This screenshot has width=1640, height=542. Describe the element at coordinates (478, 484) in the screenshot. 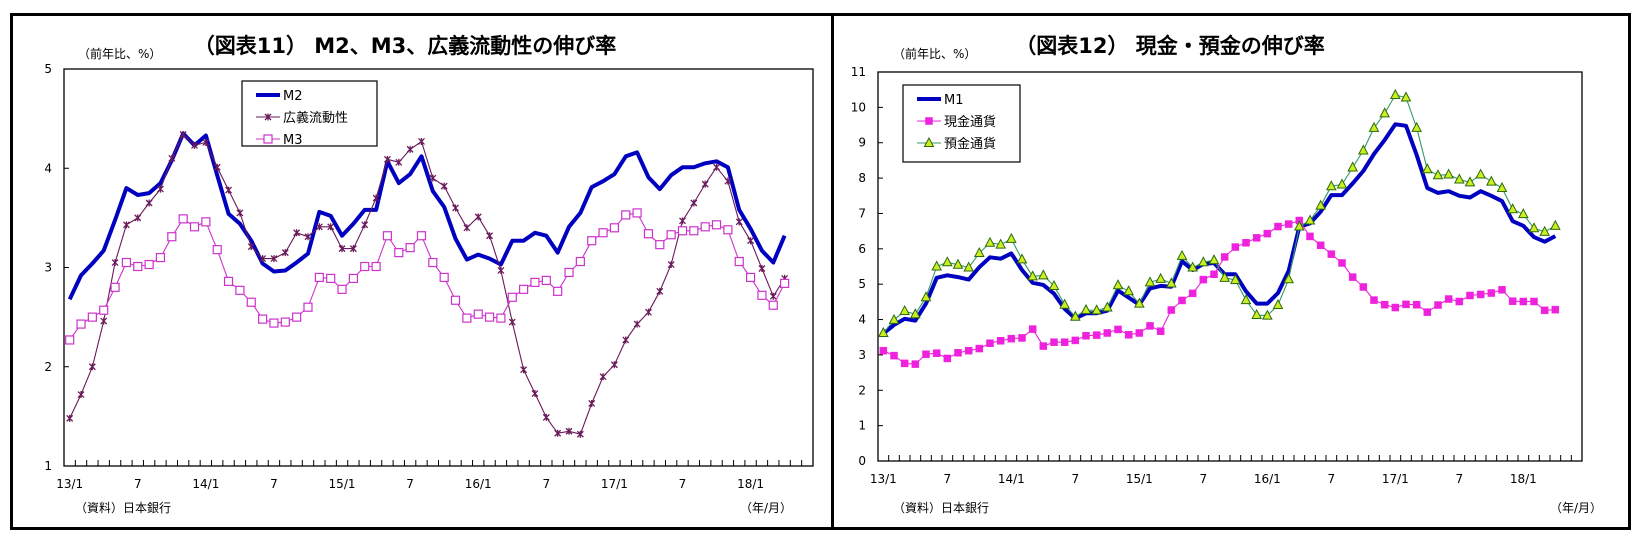

I see `x-tick-label: 16/1` at that location.